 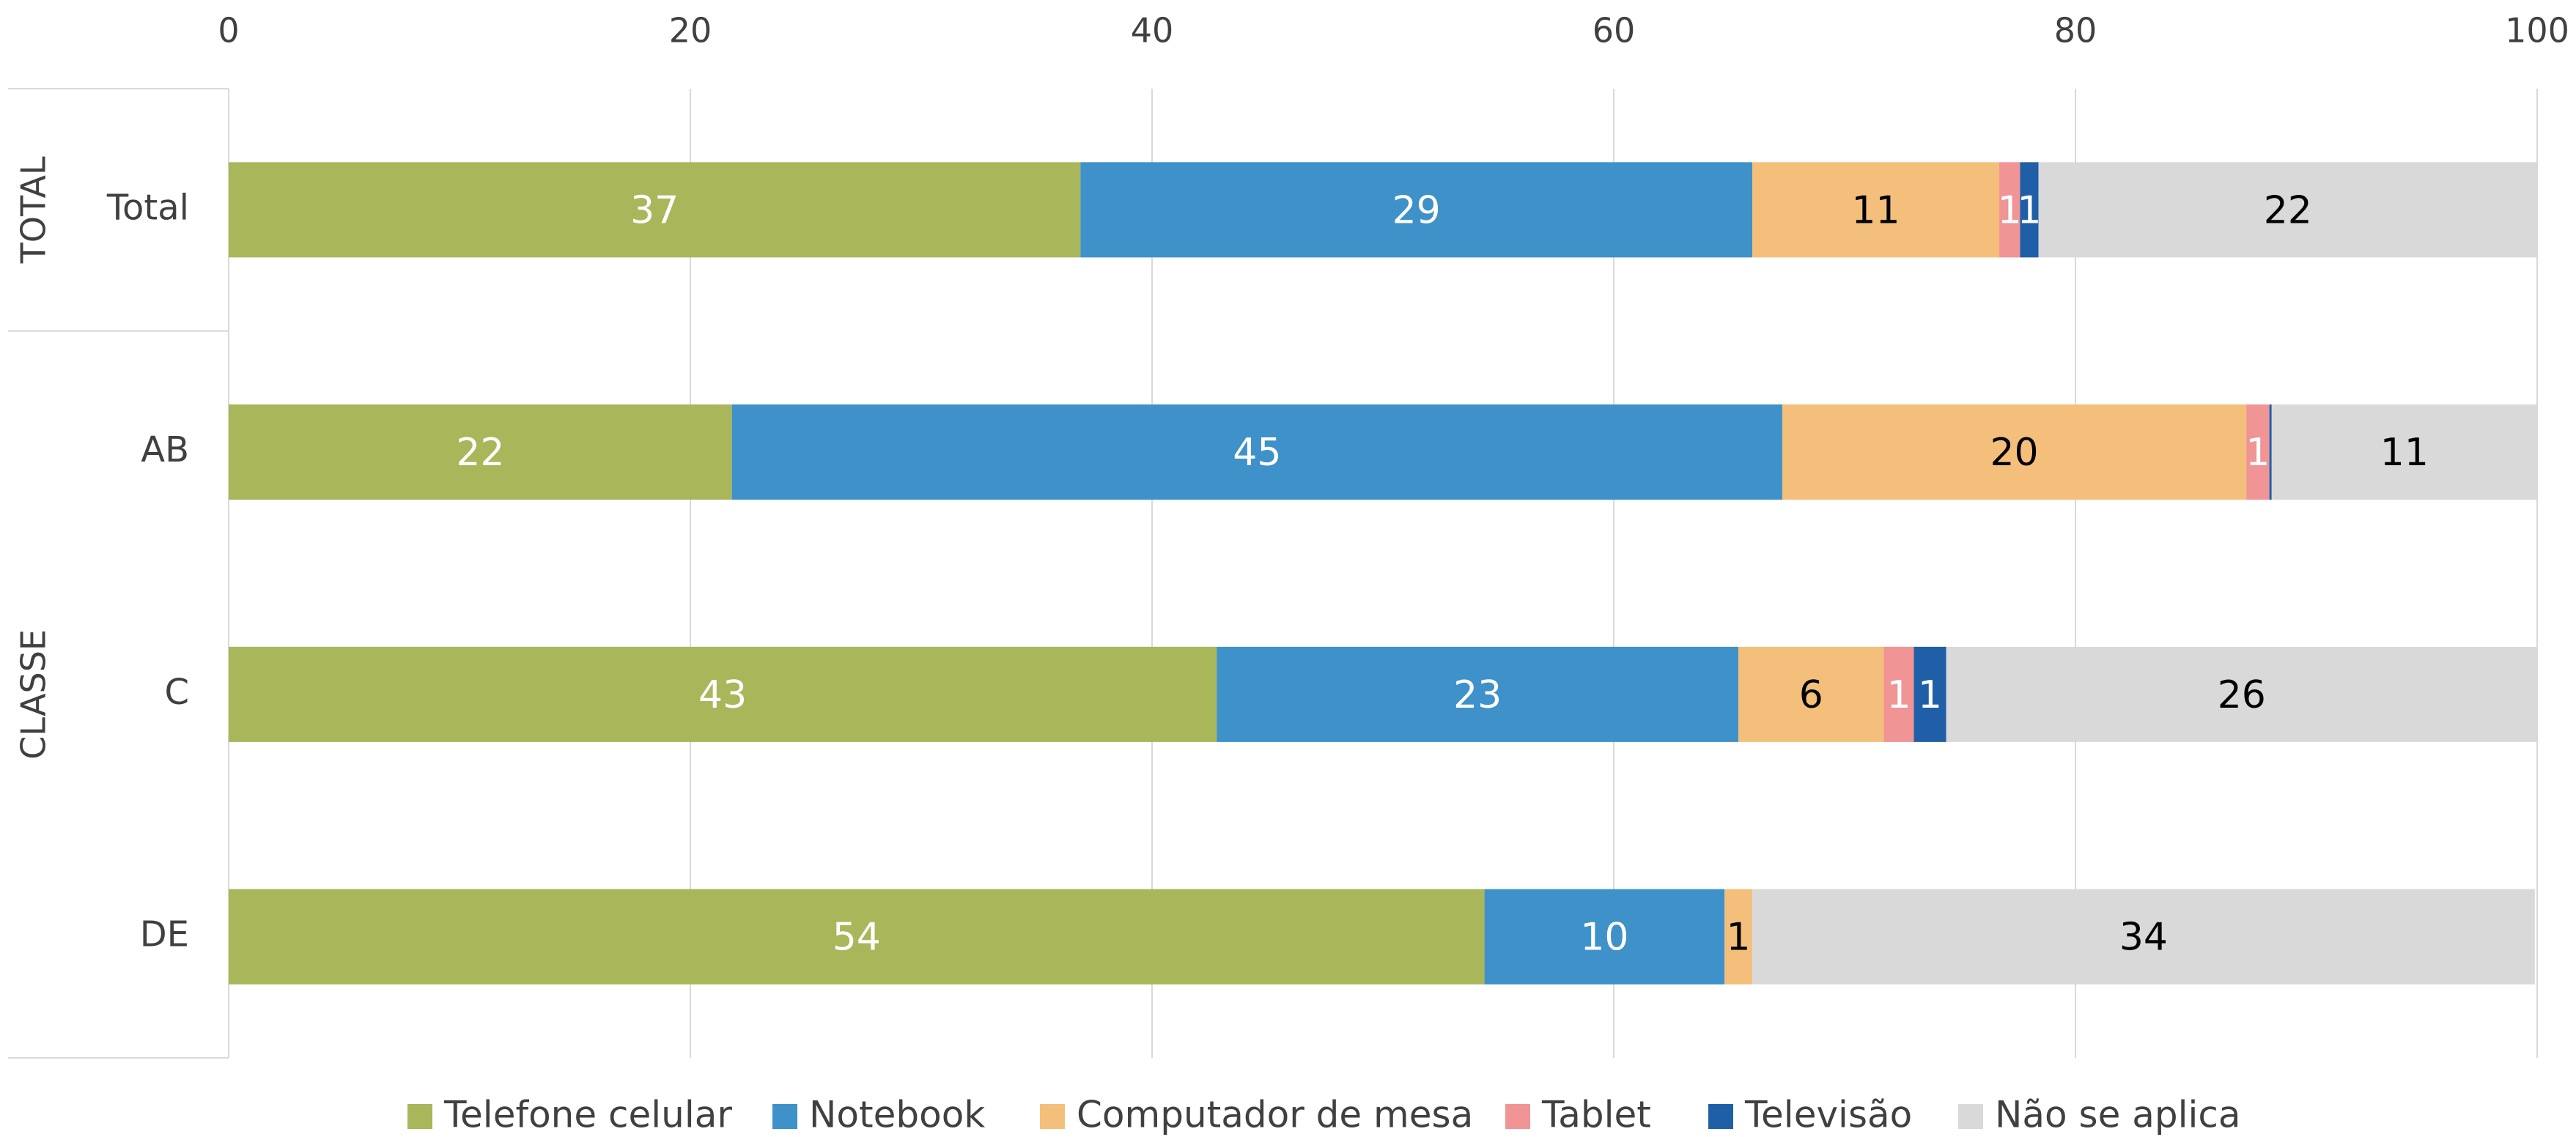 I want to click on legend-label: Telefone celular, so click(x=587, y=1115).